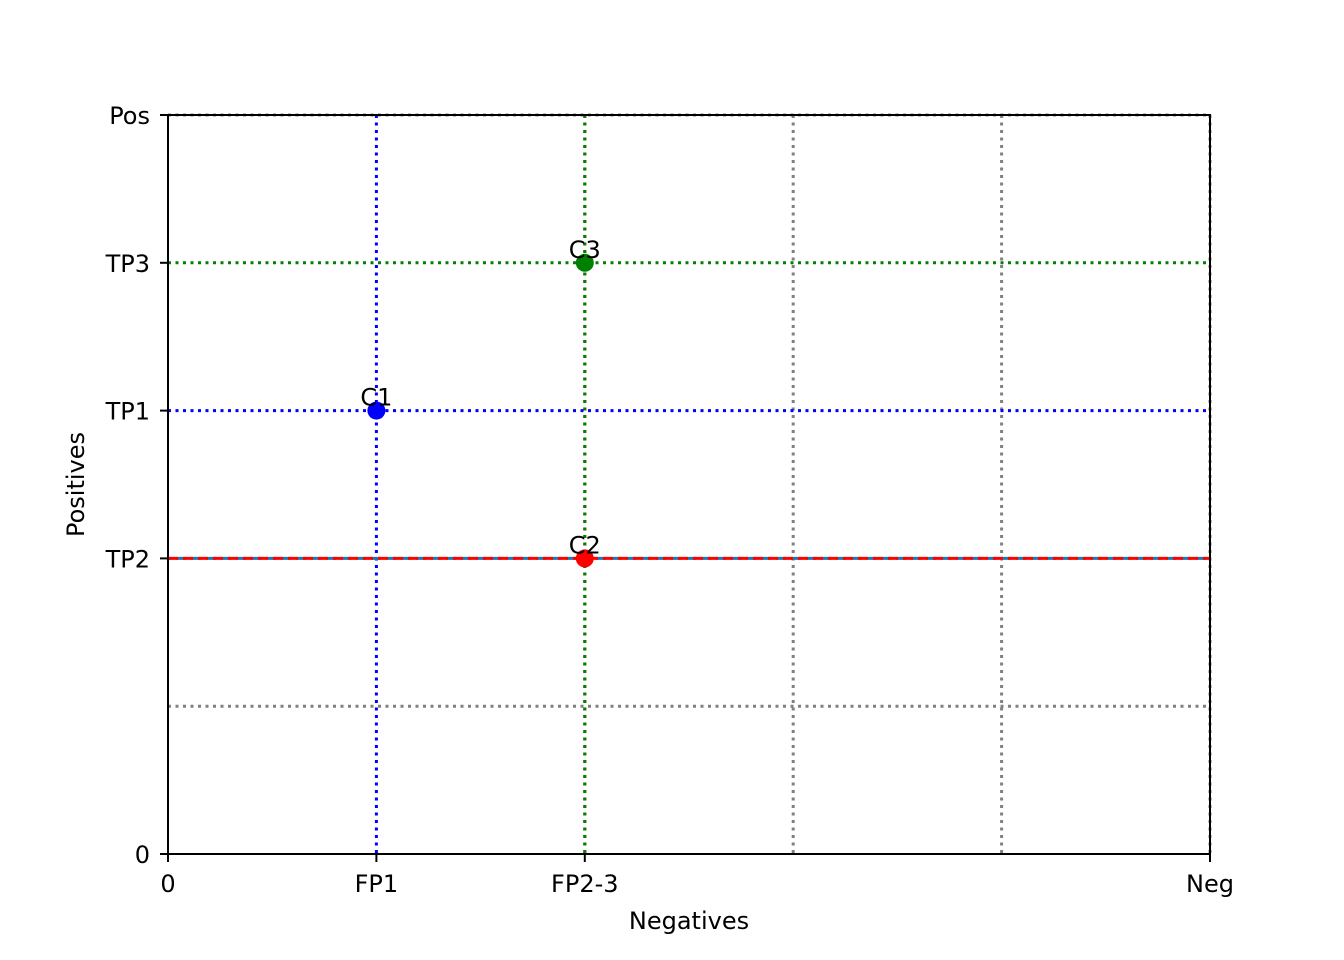 Image resolution: width=1344 pixels, height=960 pixels. What do you see at coordinates (76, 484) in the screenshot?
I see `y-axis-title: Positives` at bounding box center [76, 484].